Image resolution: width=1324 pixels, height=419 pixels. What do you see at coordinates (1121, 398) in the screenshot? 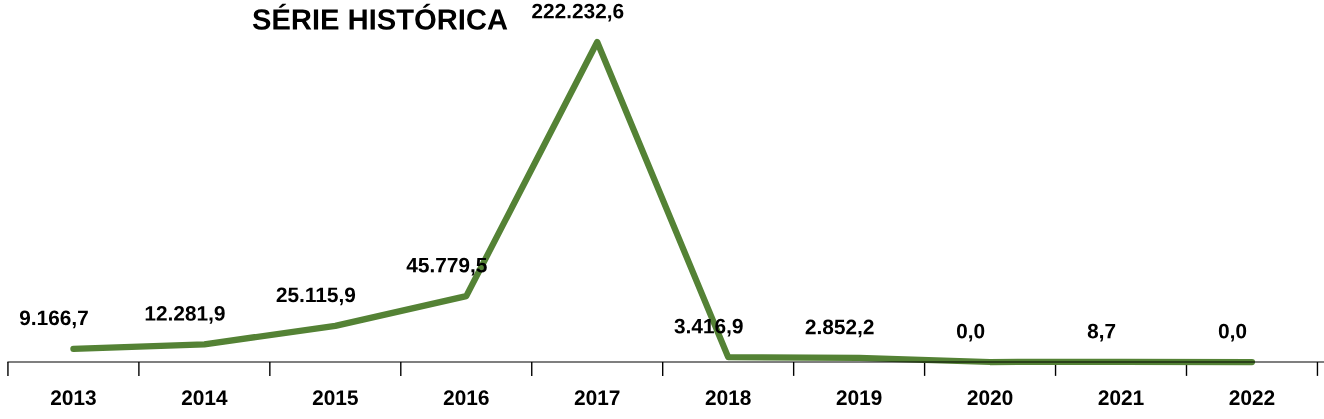
I see `x-tick-label: 2021` at bounding box center [1121, 398].